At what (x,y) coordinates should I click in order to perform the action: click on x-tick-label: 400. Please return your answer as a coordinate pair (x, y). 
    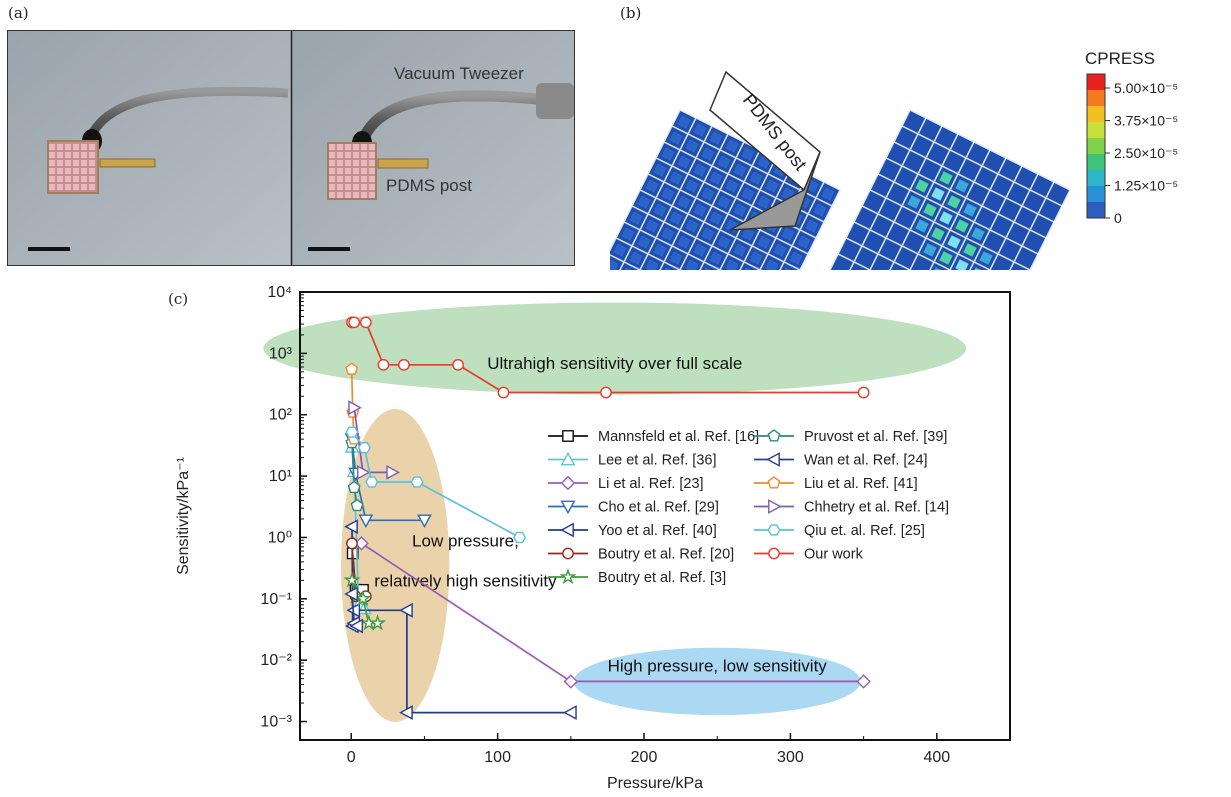
    Looking at the image, I should click on (936, 757).